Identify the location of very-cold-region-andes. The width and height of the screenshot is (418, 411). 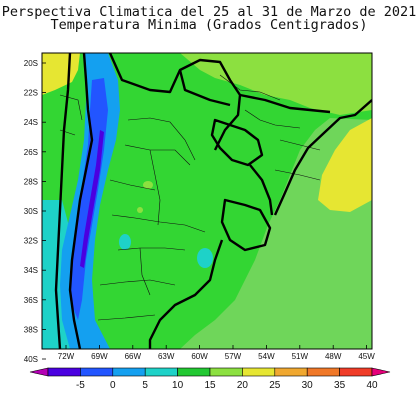
(89, 199).